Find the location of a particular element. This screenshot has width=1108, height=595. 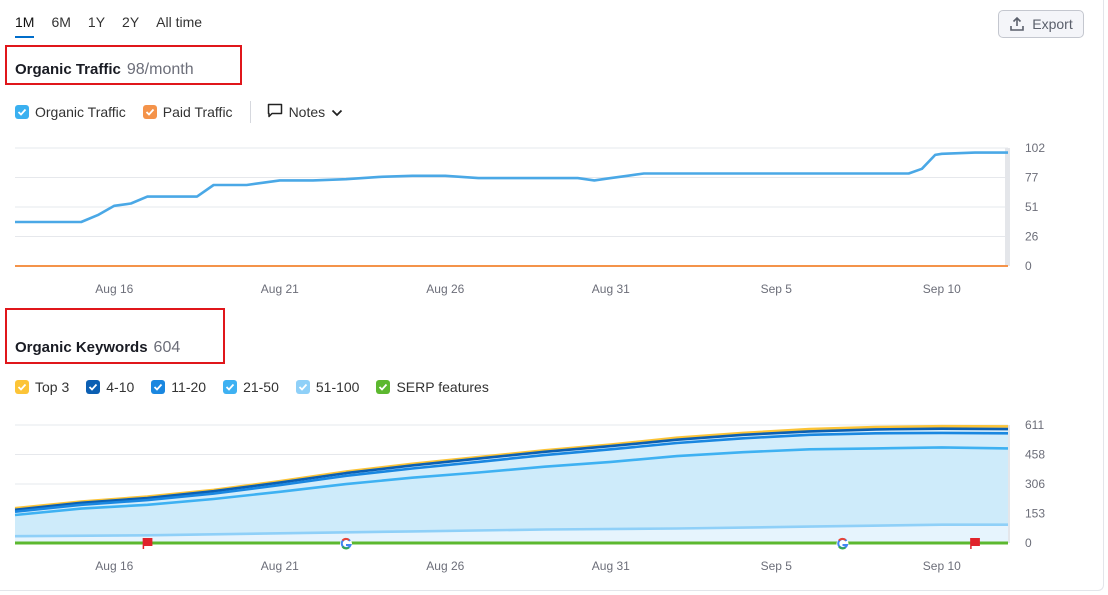

y-tick-label: 102 is located at coordinates (1035, 148).